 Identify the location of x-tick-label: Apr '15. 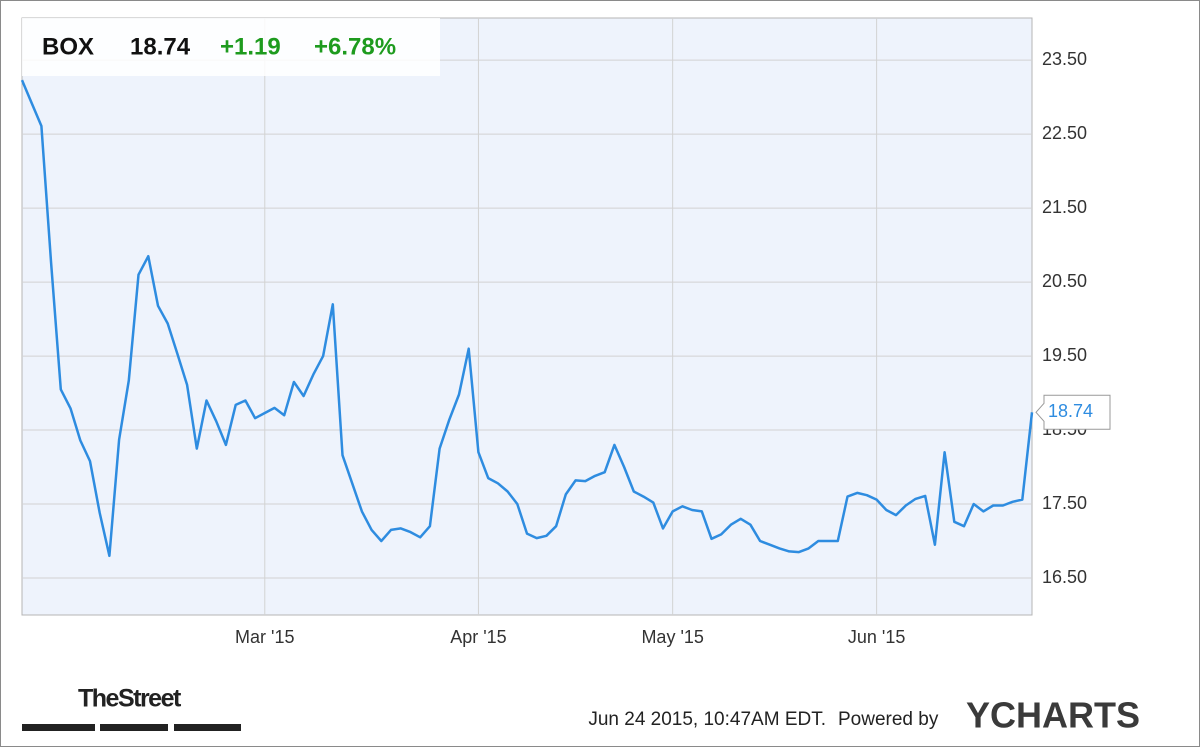
(478, 637).